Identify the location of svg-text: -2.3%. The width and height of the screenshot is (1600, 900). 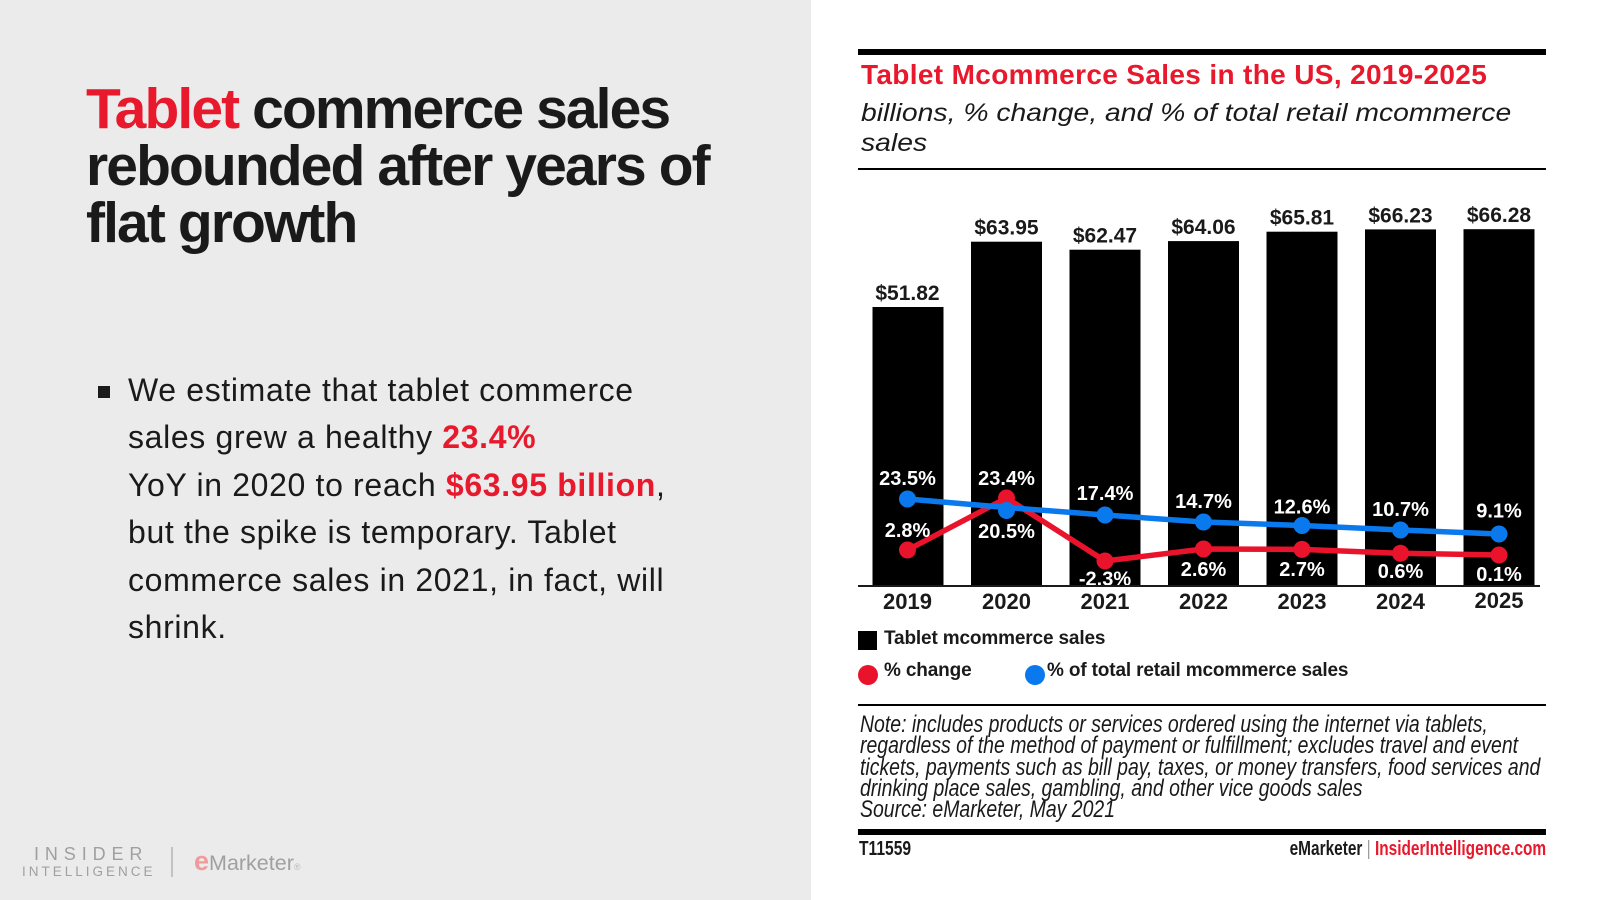
(1105, 580).